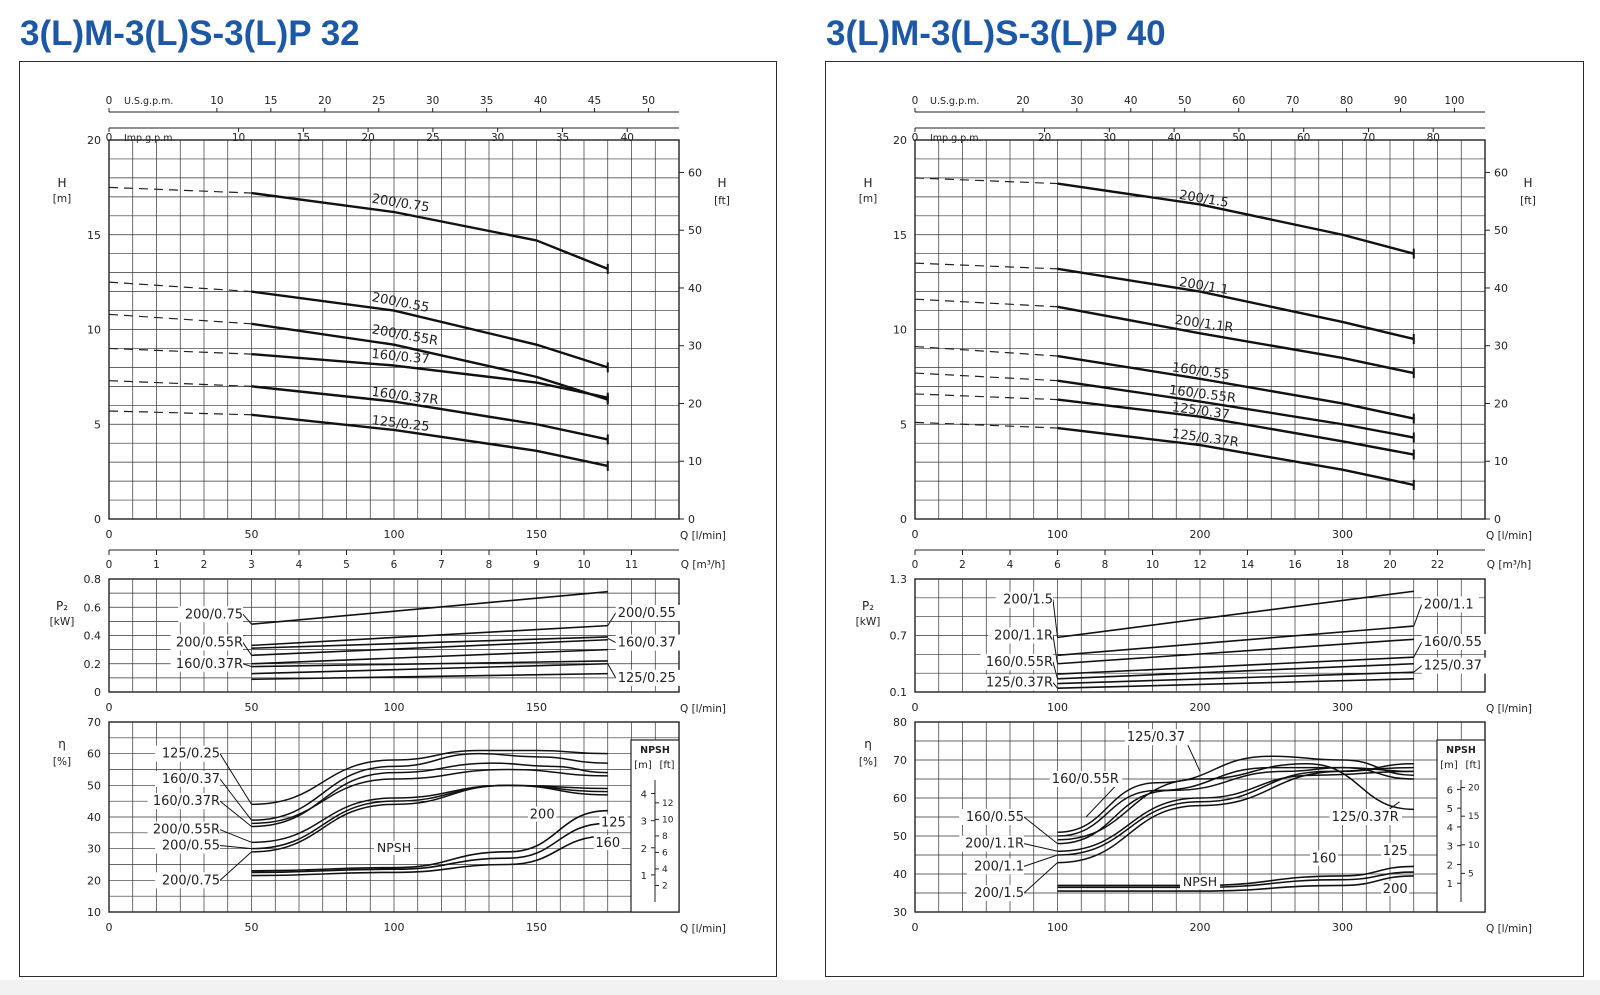 Image resolution: width=1600 pixels, height=995 pixels. I want to click on usgpm-tick-label: 100, so click(1454, 101).